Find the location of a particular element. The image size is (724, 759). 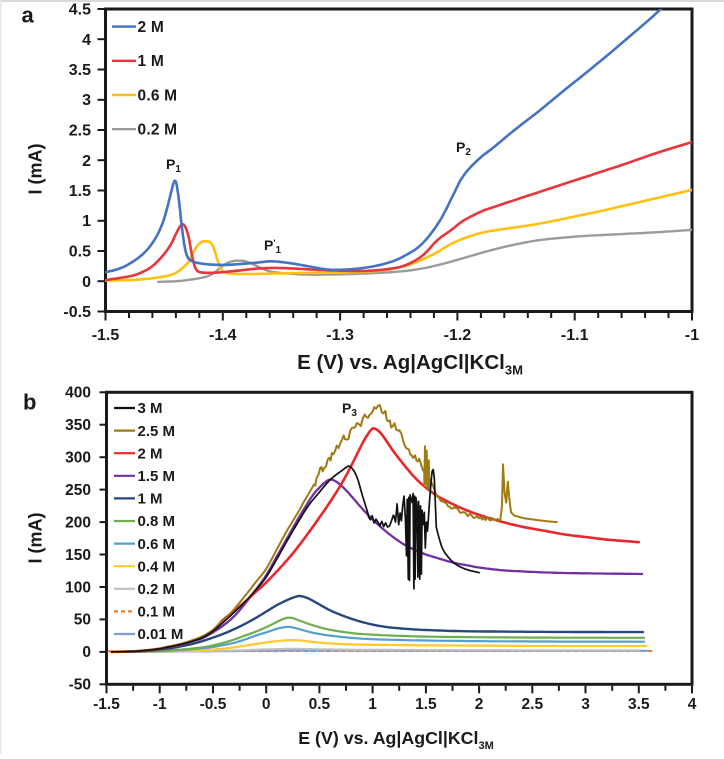

svg-text: 0.8 M is located at coordinates (157, 521).